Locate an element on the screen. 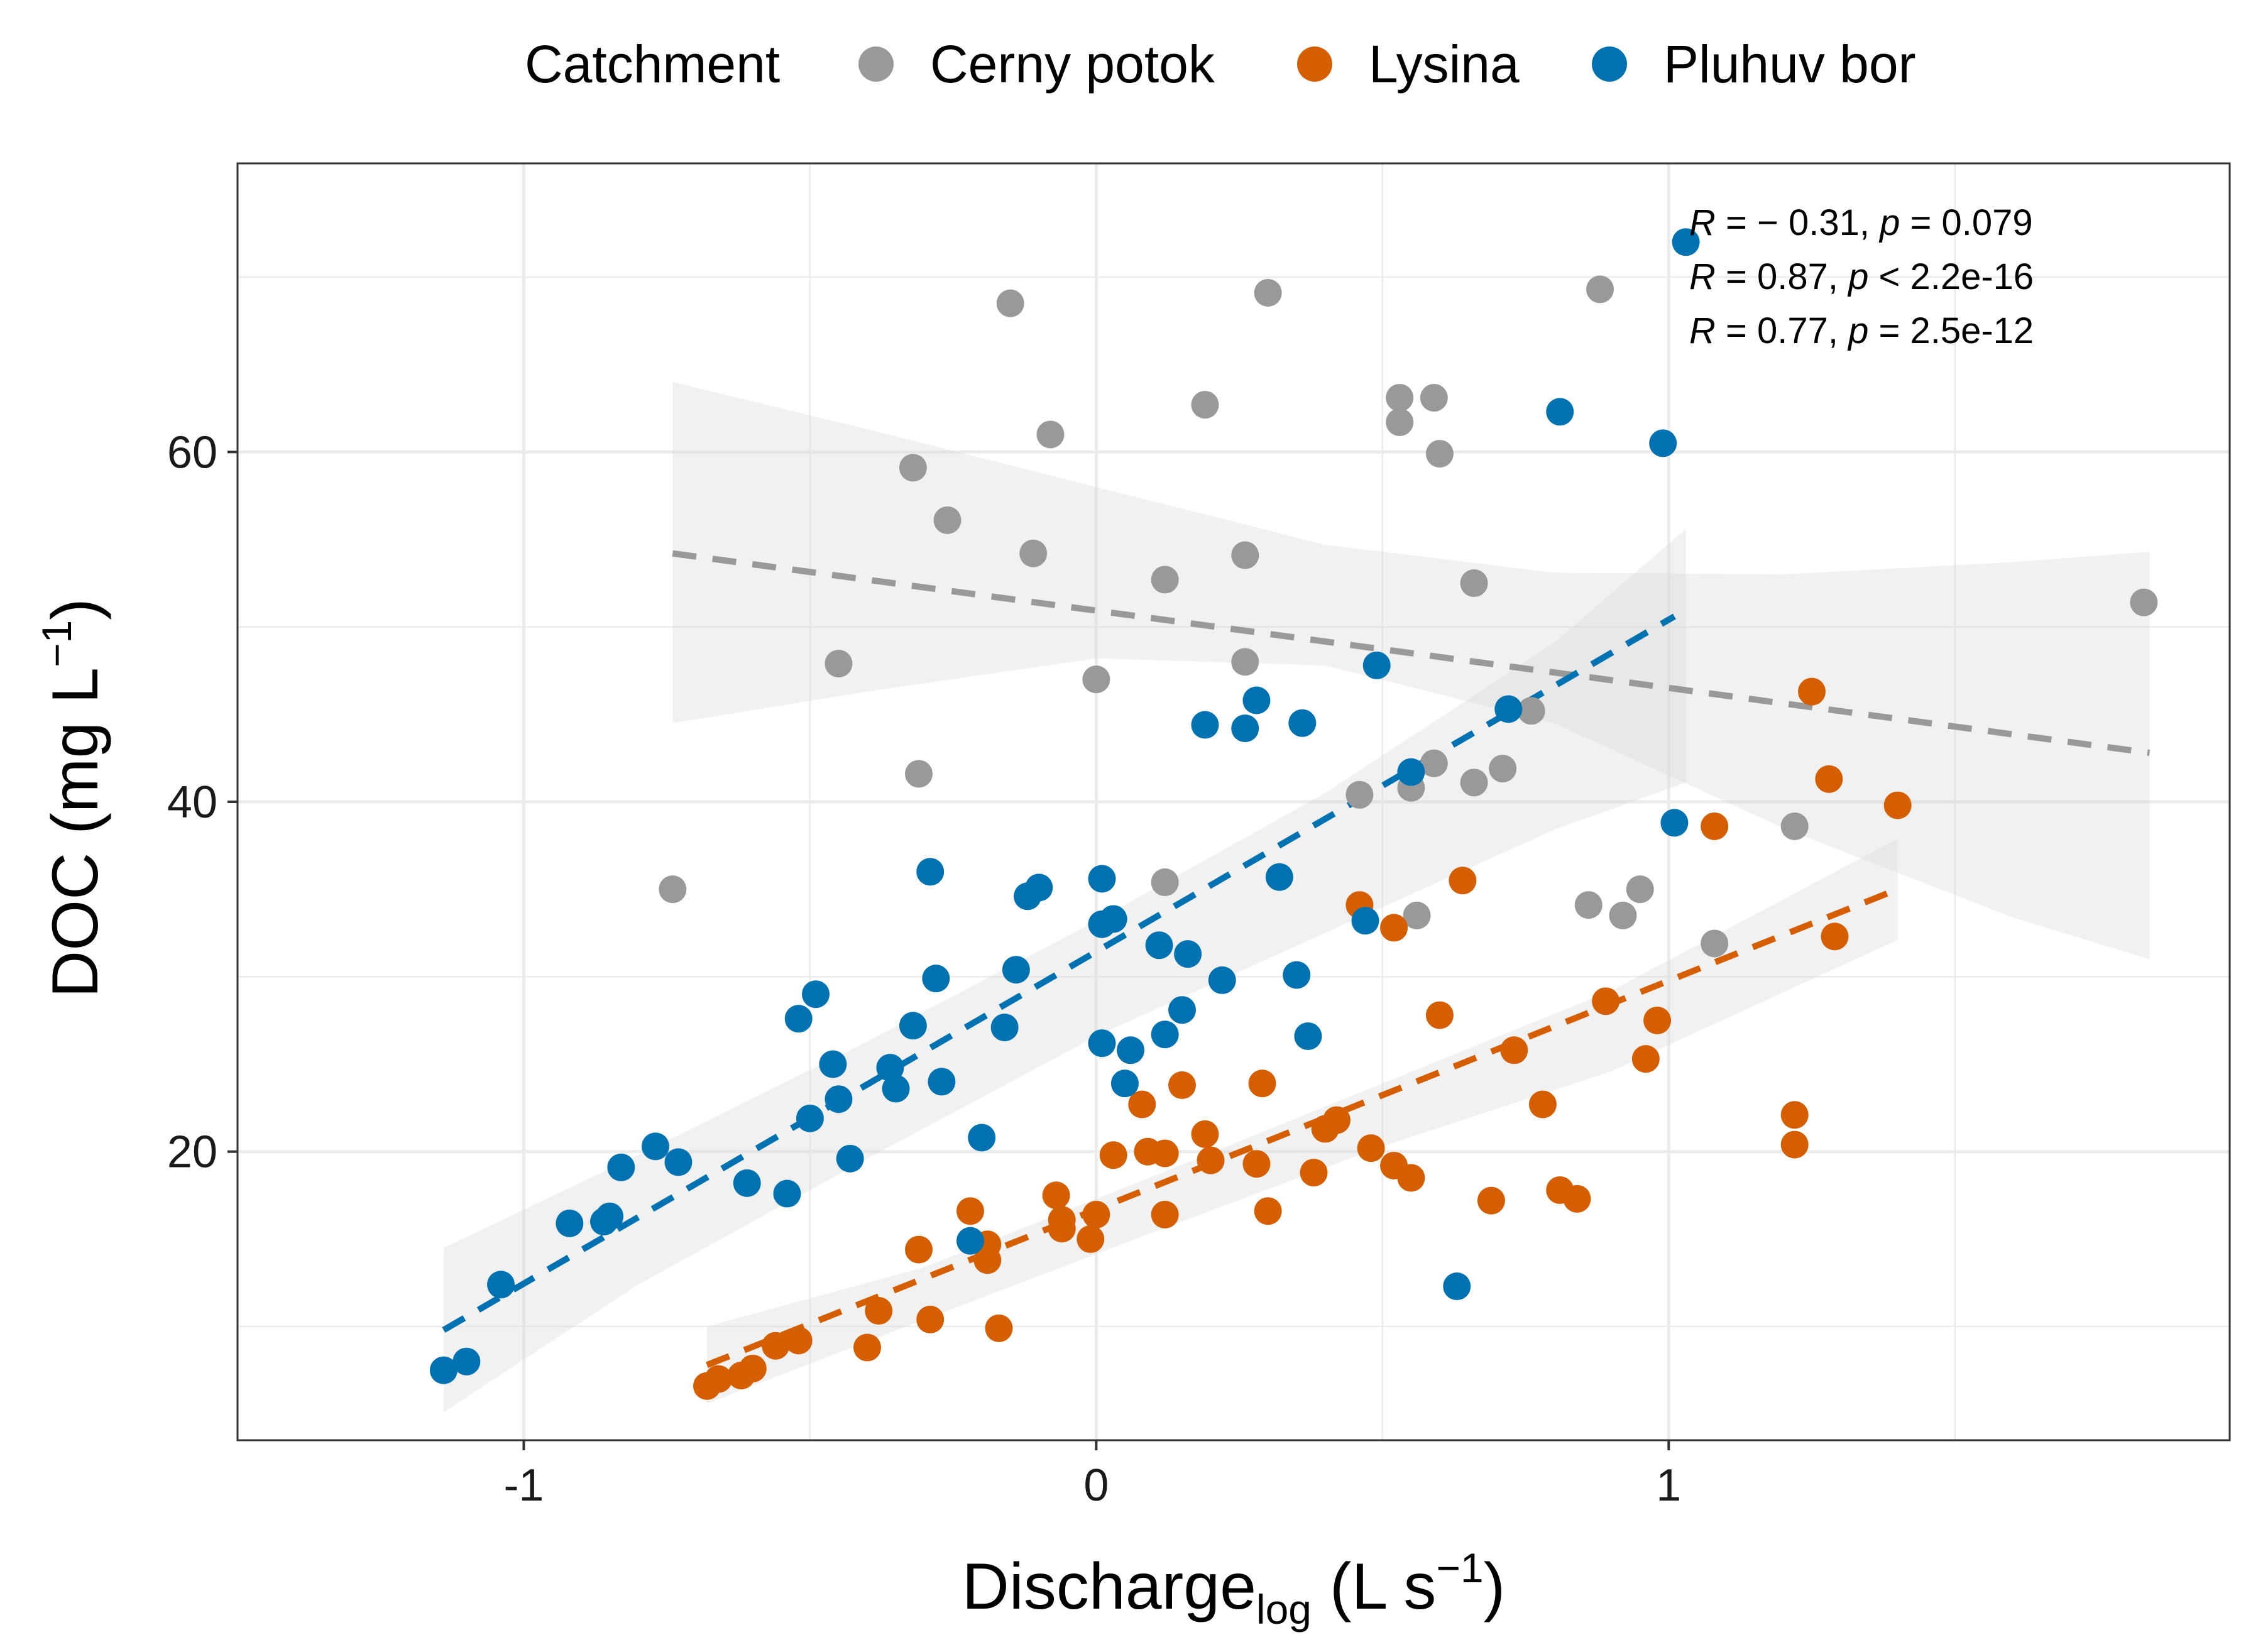  stat-r-value: = 0.87, is located at coordinates (1782, 276).